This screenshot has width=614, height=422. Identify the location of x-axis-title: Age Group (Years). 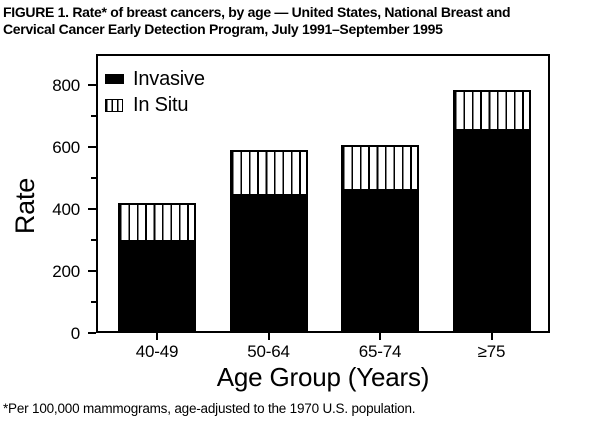
(323, 377).